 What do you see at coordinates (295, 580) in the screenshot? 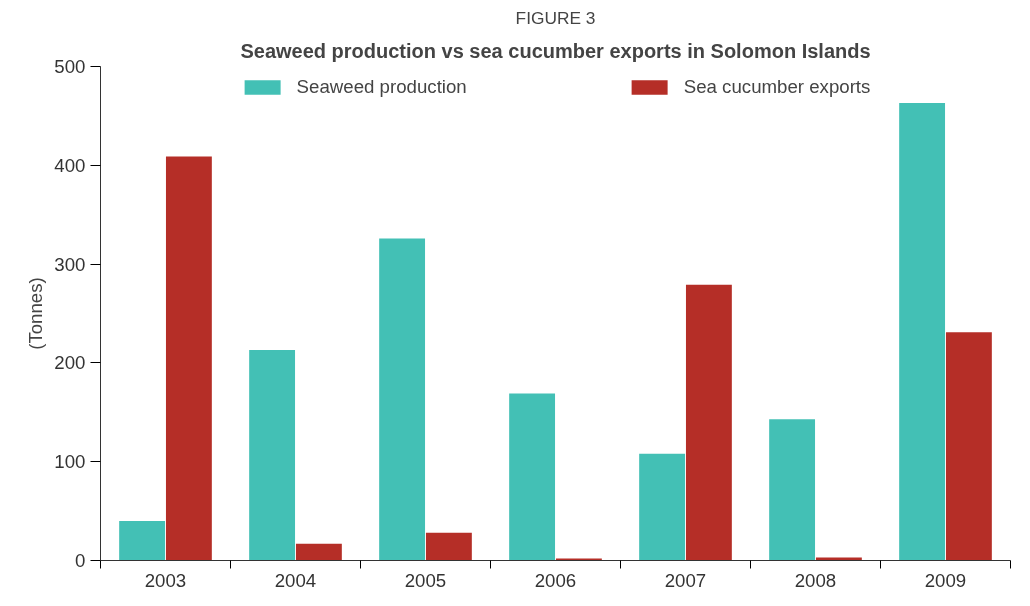
I see `x-tick-label: 2004` at bounding box center [295, 580].